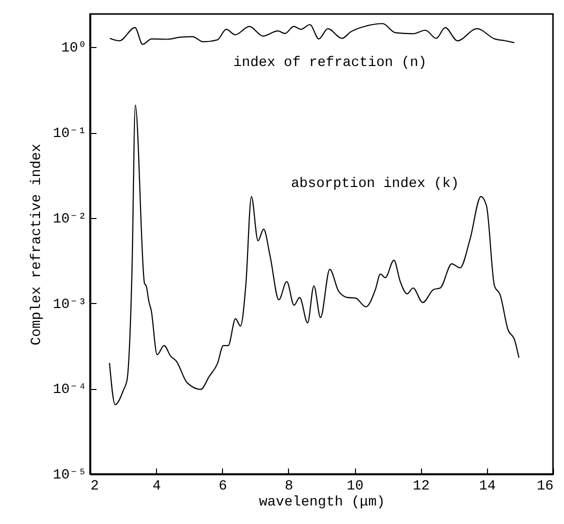 The image size is (564, 524). I want to click on series-label: absorption index (k), so click(375, 184).